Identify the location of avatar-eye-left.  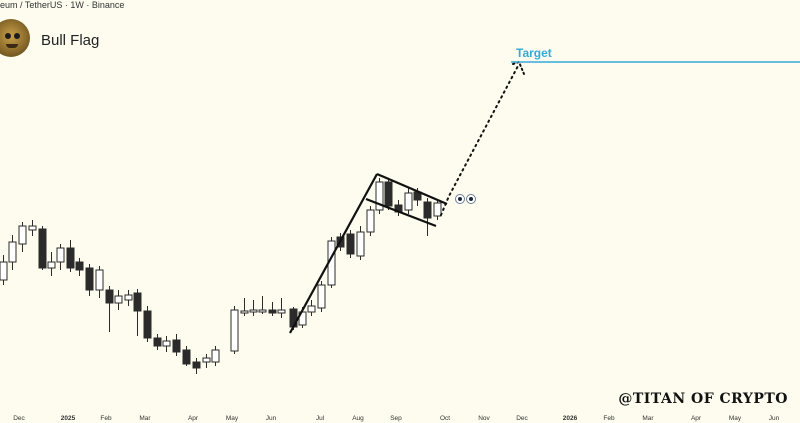
(8, 36).